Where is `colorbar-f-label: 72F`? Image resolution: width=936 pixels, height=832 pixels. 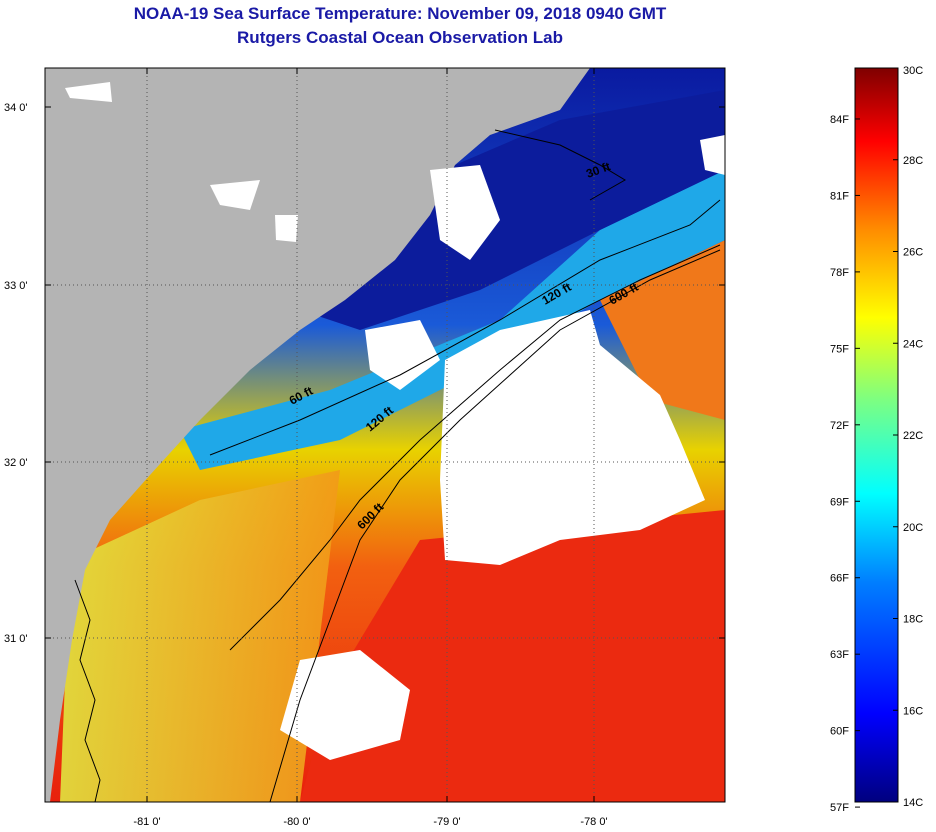
colorbar-f-label: 72F is located at coordinates (839, 426).